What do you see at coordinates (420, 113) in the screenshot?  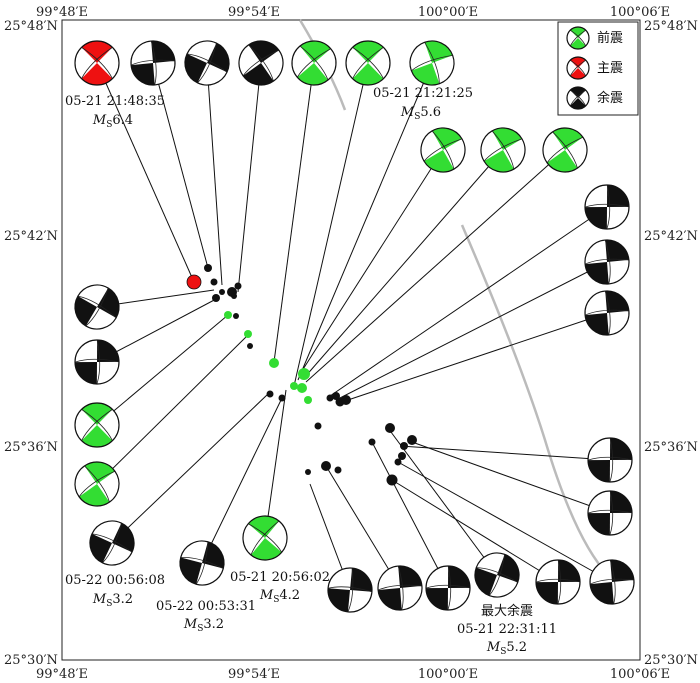 I see `foreshock-1-magnitude: MS5.6` at bounding box center [420, 113].